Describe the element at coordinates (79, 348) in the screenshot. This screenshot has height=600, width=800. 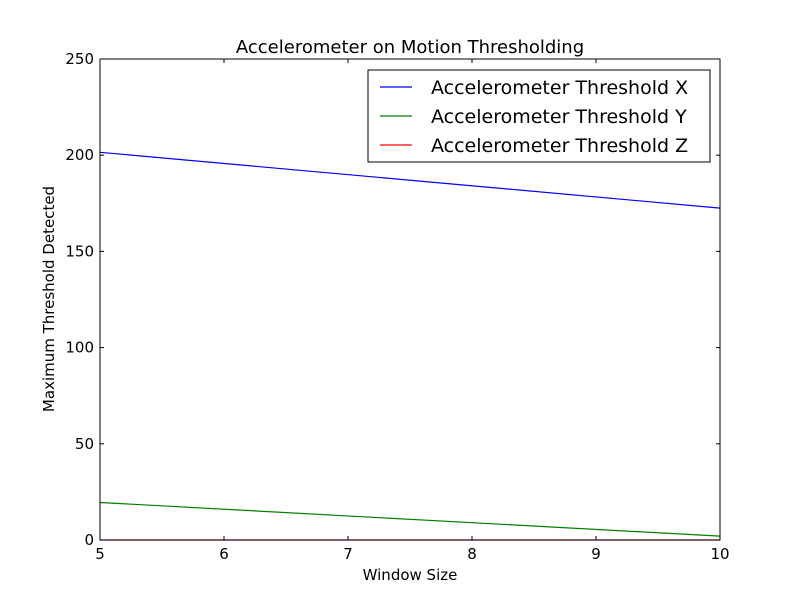
I see `y-tick-label: 100` at that location.